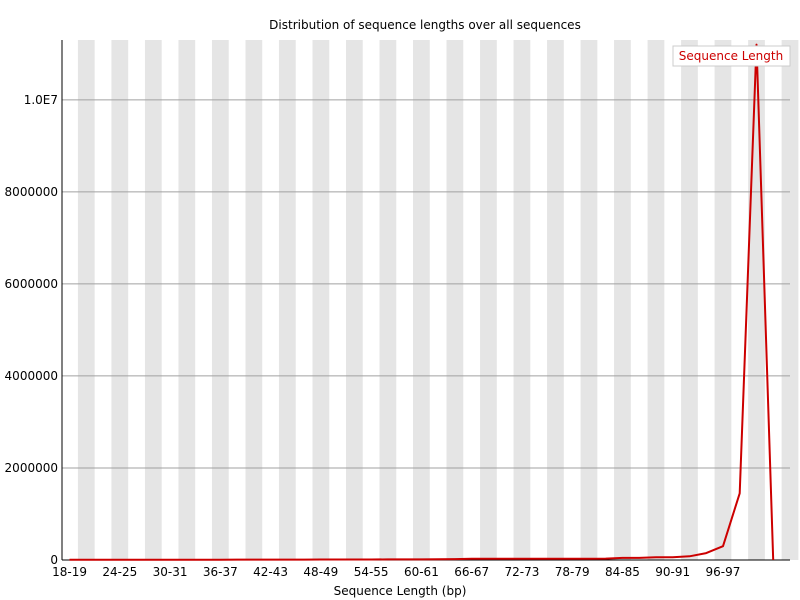 The height and width of the screenshot is (600, 800). I want to click on y-tick-label: 1.0E7, so click(41, 100).